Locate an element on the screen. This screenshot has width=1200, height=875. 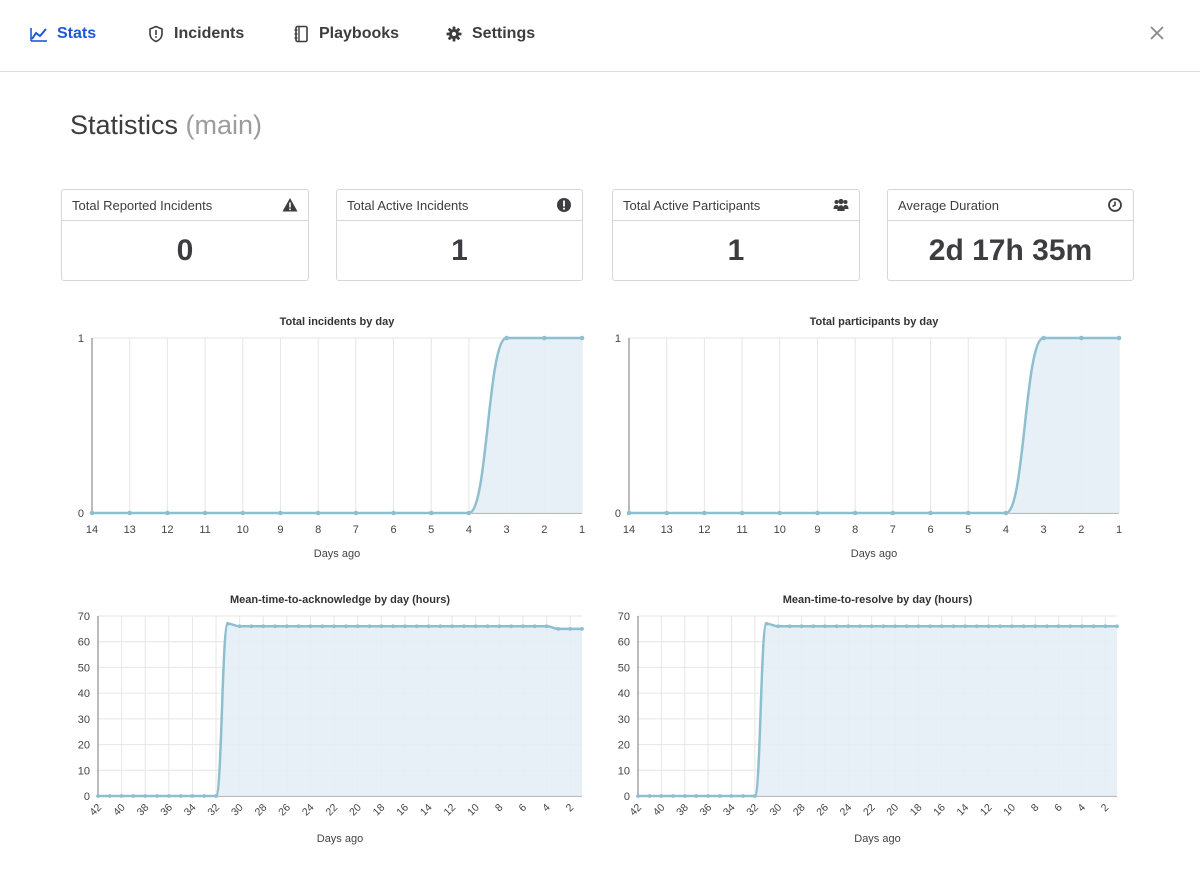
shield-icon is located at coordinates (156, 34).